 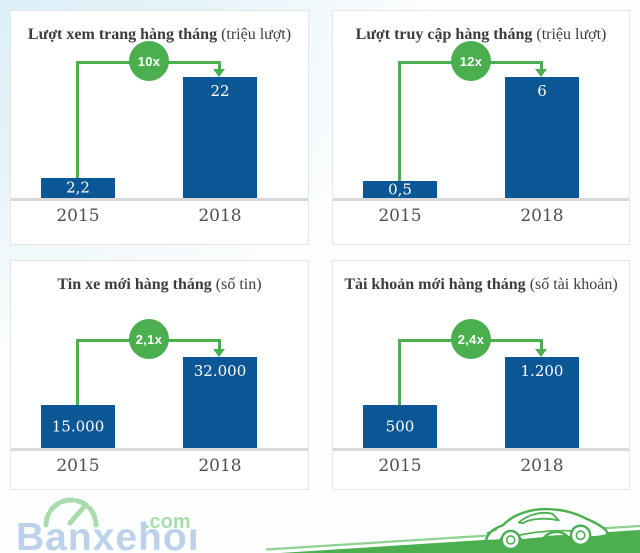 I want to click on bar-value-label: 0,5, so click(x=400, y=189).